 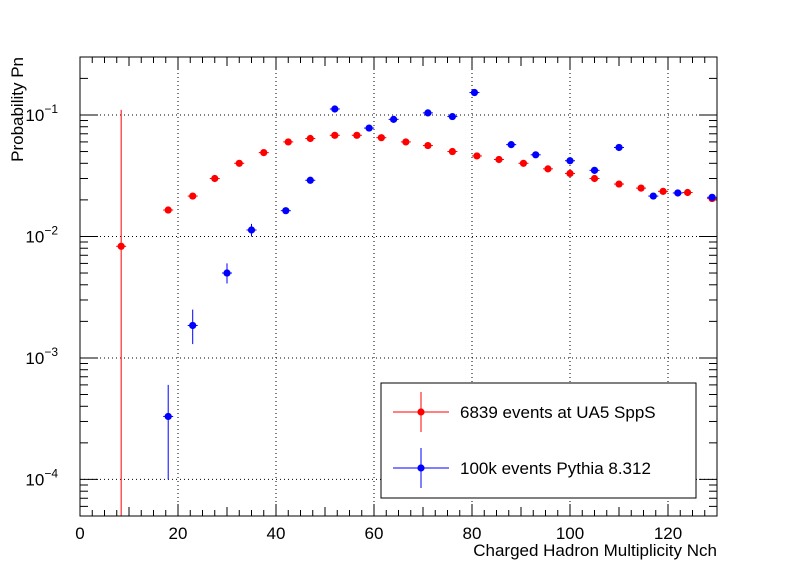 I want to click on y-axis-label: Probability Pn, so click(x=17, y=109).